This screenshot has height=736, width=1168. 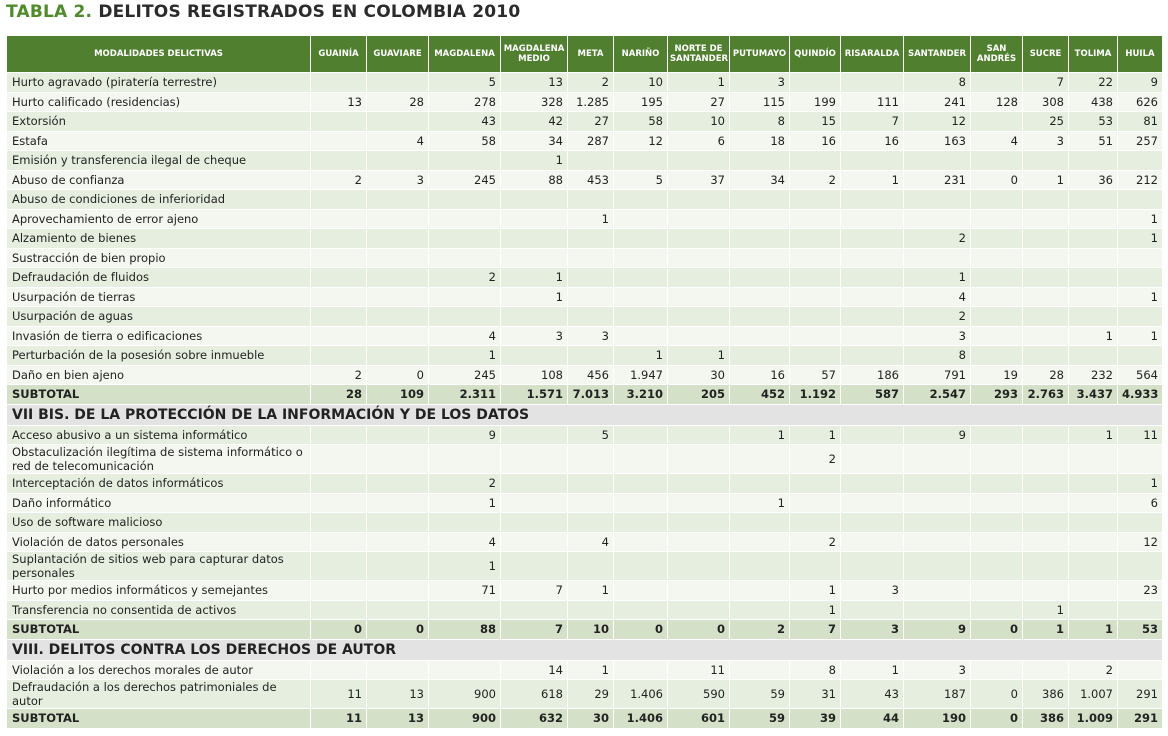 What do you see at coordinates (338, 394) in the screenshot?
I see `cell: 28` at bounding box center [338, 394].